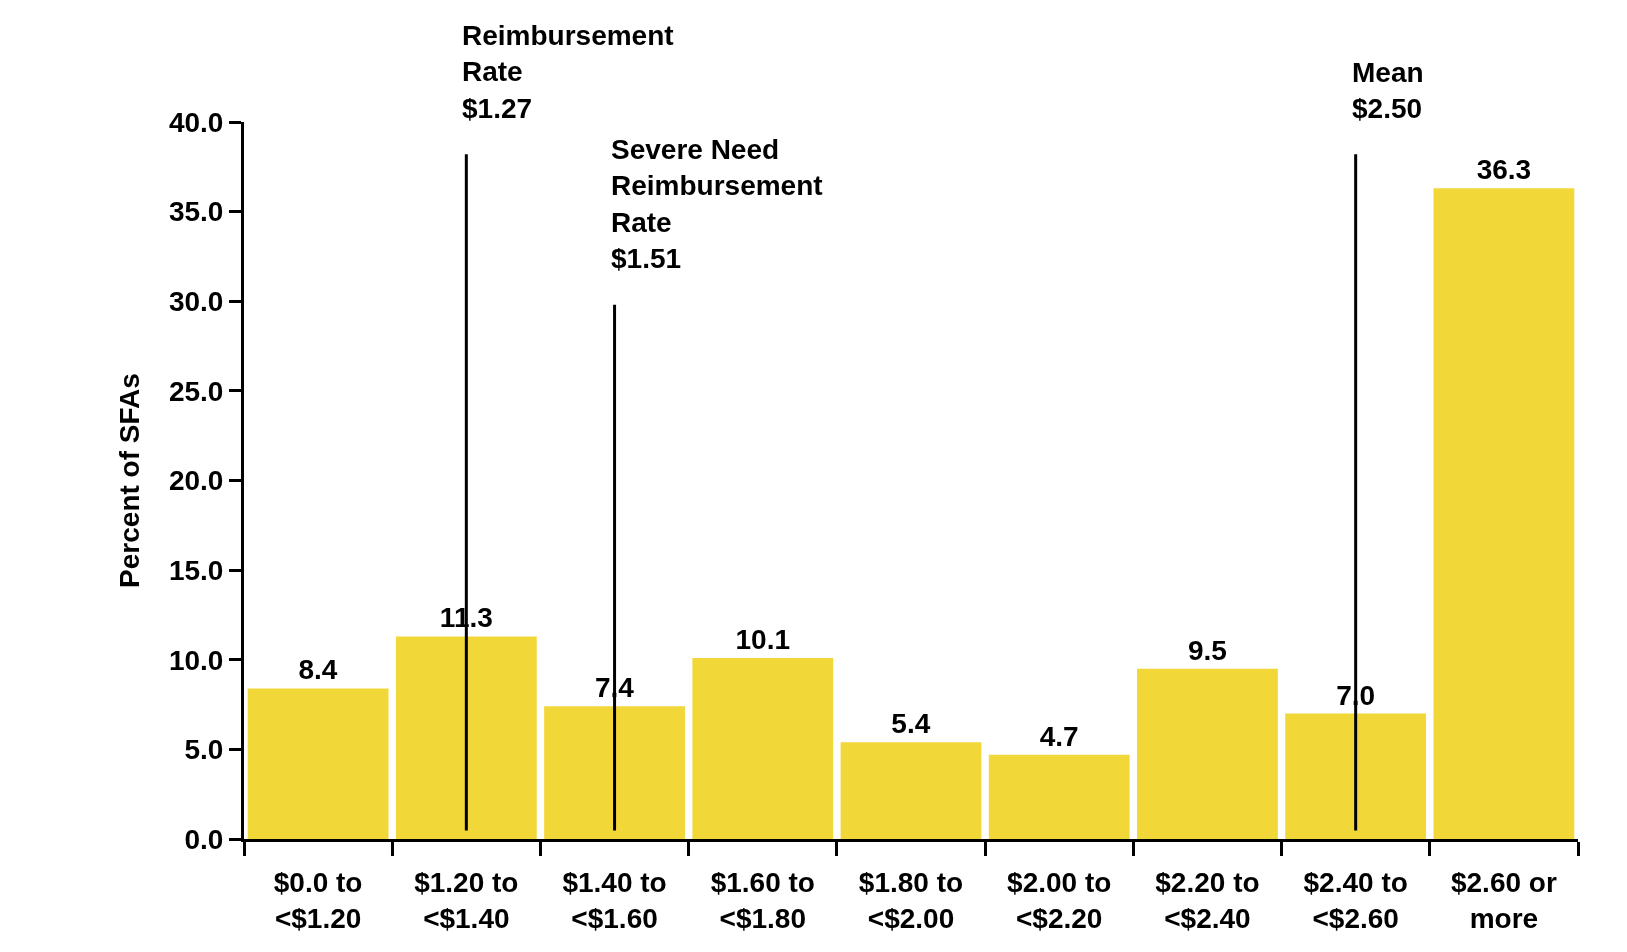 The image size is (1627, 952). Describe the element at coordinates (196, 212) in the screenshot. I see `y-tick-label: 35.0` at that location.